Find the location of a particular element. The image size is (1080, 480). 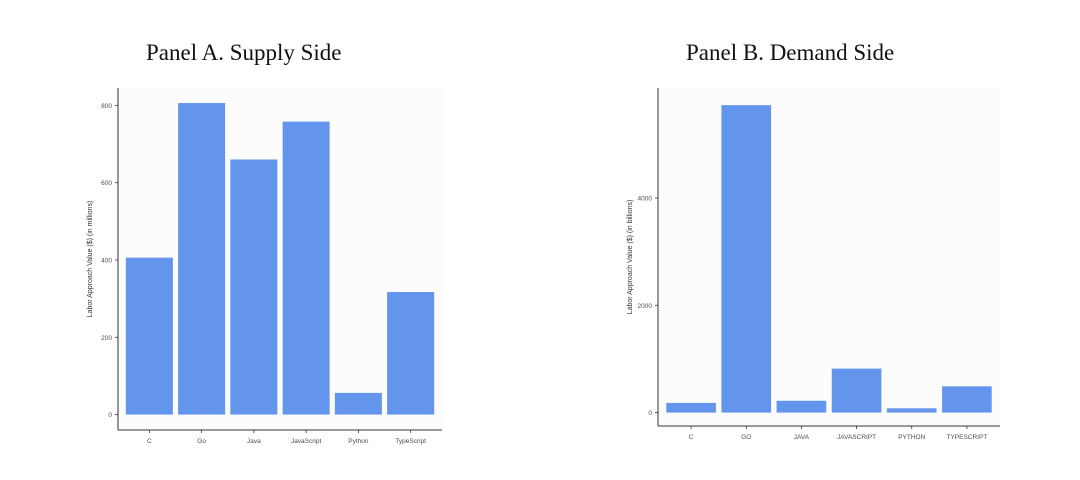

panel-a-x-tick-label-python: Python is located at coordinates (358, 441).